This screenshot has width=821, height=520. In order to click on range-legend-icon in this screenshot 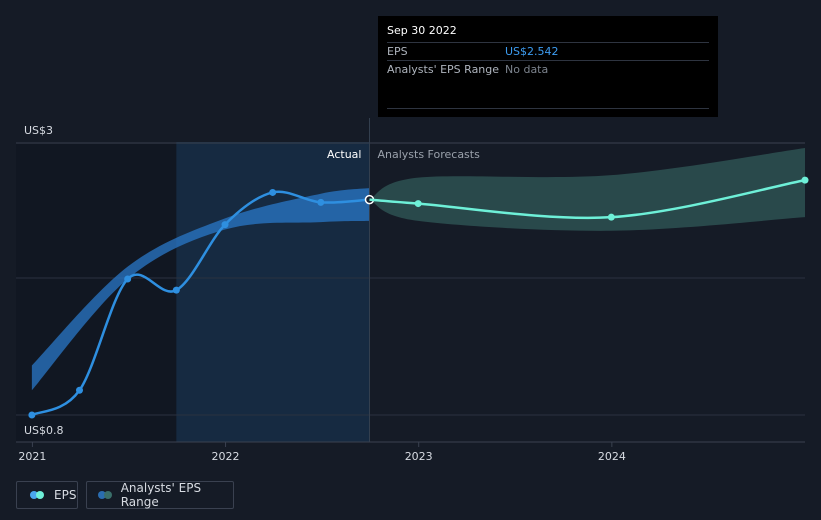, I will do `click(105, 495)`.